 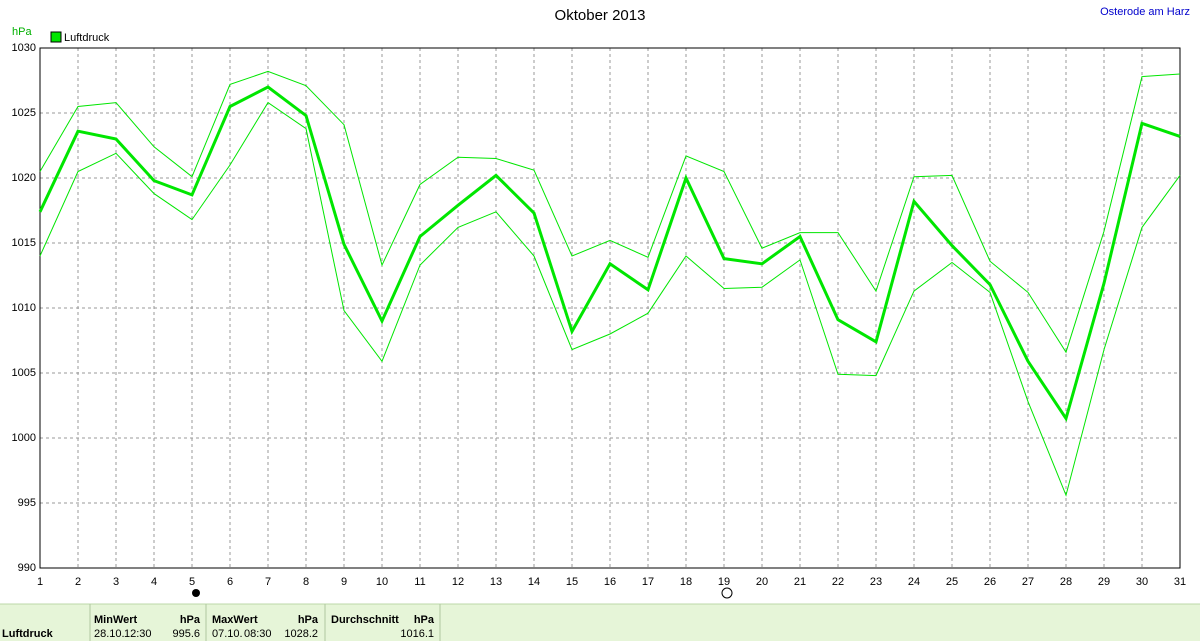 I want to click on x-tick-label: 8, so click(x=306, y=582).